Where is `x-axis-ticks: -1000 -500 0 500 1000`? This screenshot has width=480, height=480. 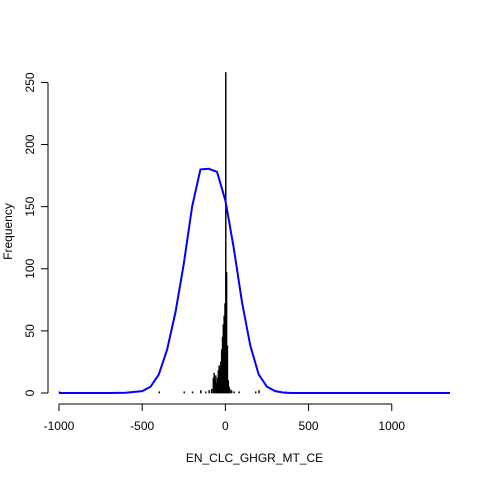 x-axis-ticks: -1000 -500 0 500 1000 is located at coordinates (224, 418).